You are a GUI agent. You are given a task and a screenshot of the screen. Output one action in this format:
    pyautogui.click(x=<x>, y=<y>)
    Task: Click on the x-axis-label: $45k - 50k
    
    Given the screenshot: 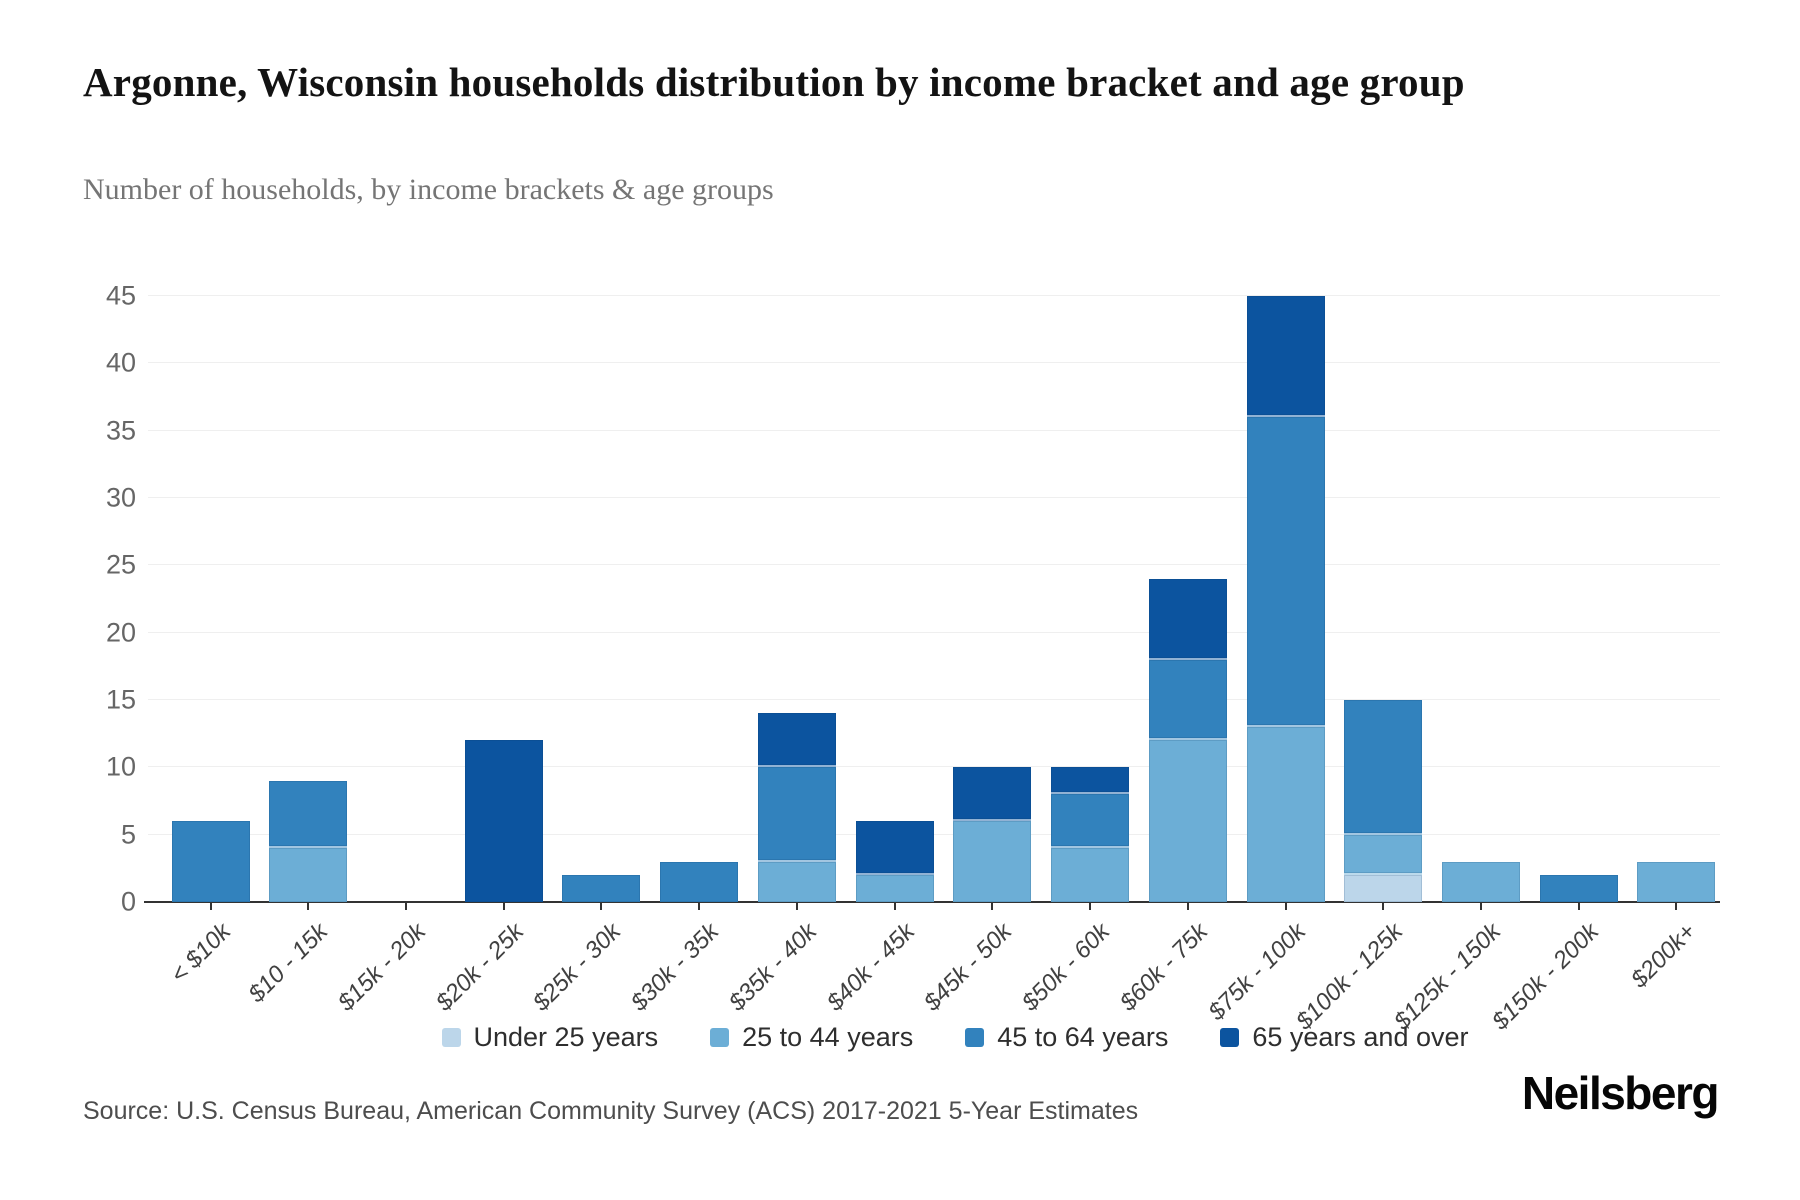 What is the action you would take?
    pyautogui.click(x=968, y=967)
    